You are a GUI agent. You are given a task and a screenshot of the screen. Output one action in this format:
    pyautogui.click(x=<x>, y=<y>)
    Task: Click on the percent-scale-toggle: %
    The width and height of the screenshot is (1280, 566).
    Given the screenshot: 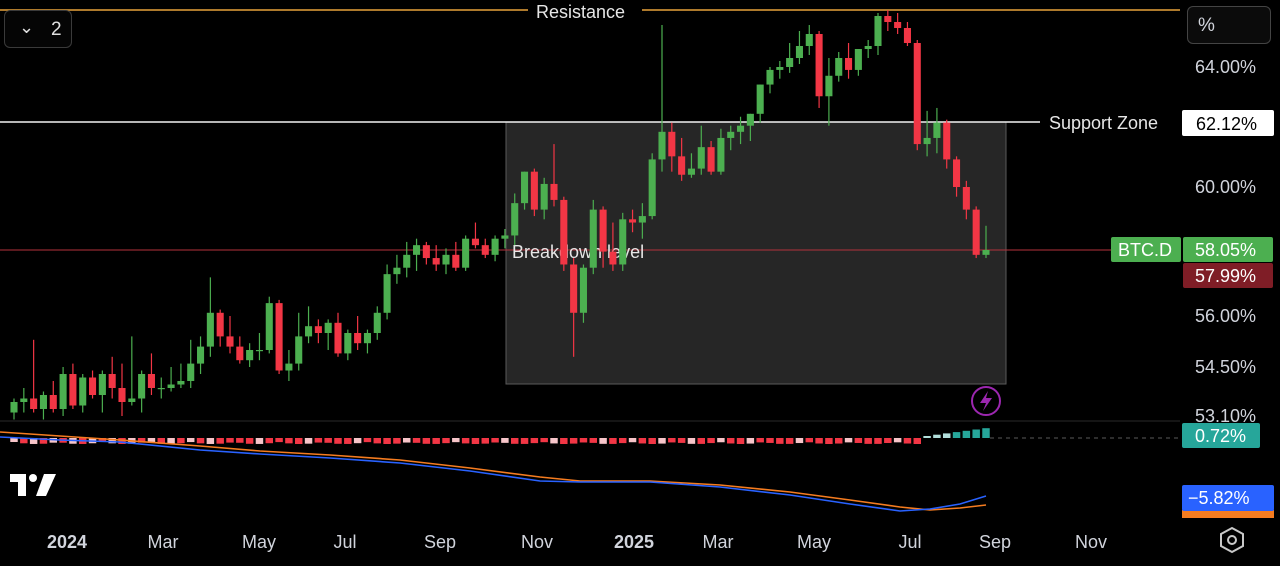 What is the action you would take?
    pyautogui.click(x=1229, y=25)
    